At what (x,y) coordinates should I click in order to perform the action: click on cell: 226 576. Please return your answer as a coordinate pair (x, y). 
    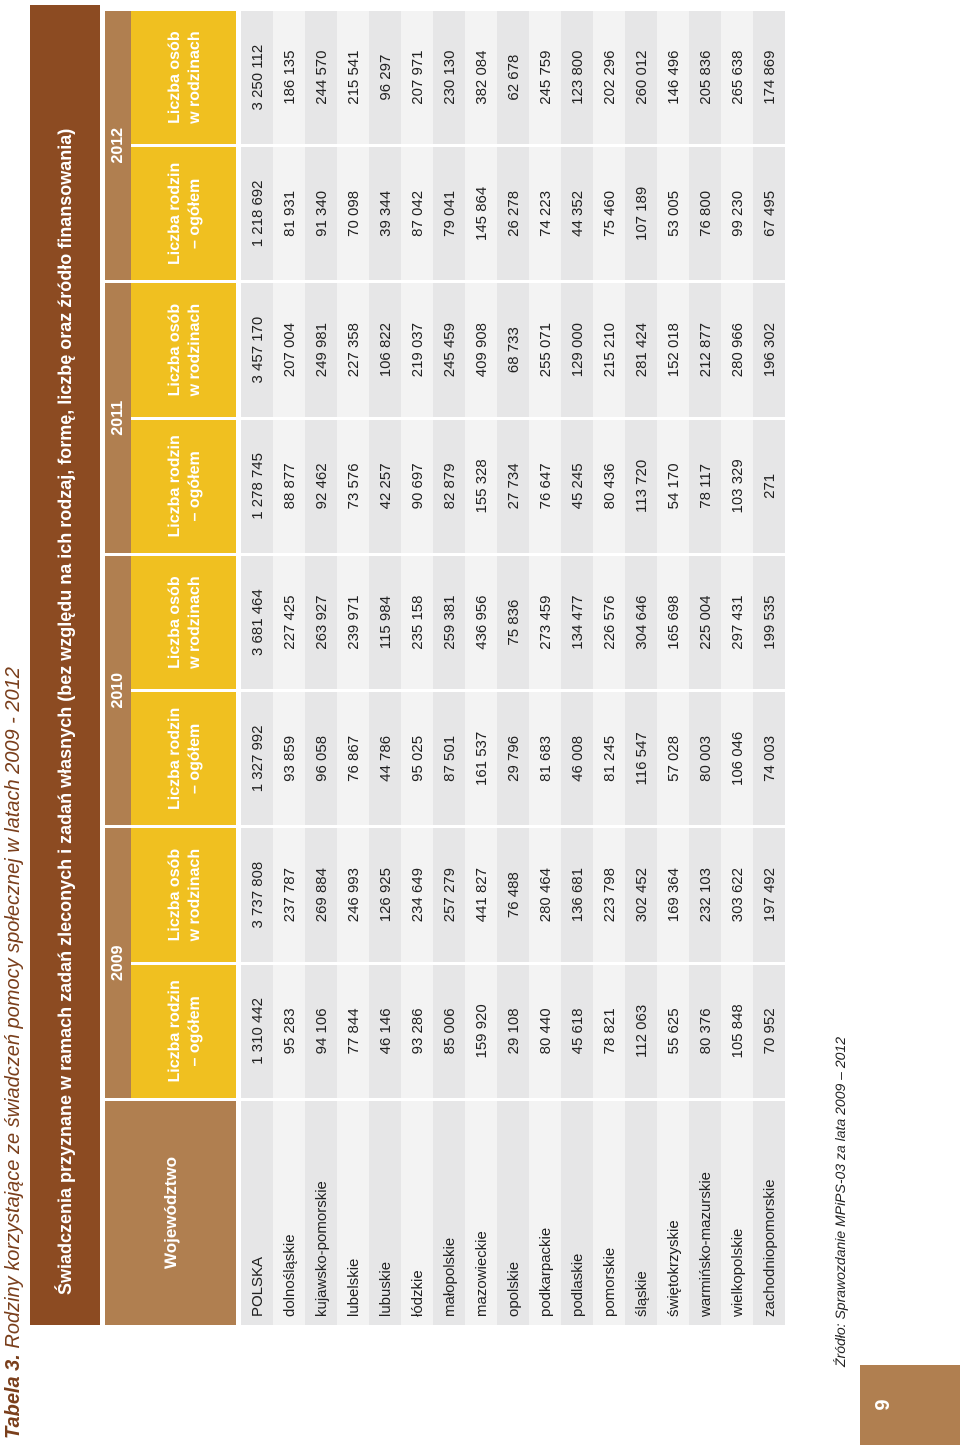
    Looking at the image, I should click on (609, 623).